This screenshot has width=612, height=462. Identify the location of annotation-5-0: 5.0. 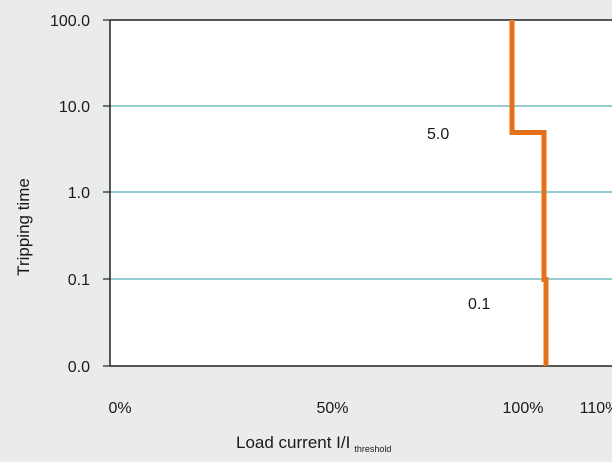
(438, 134).